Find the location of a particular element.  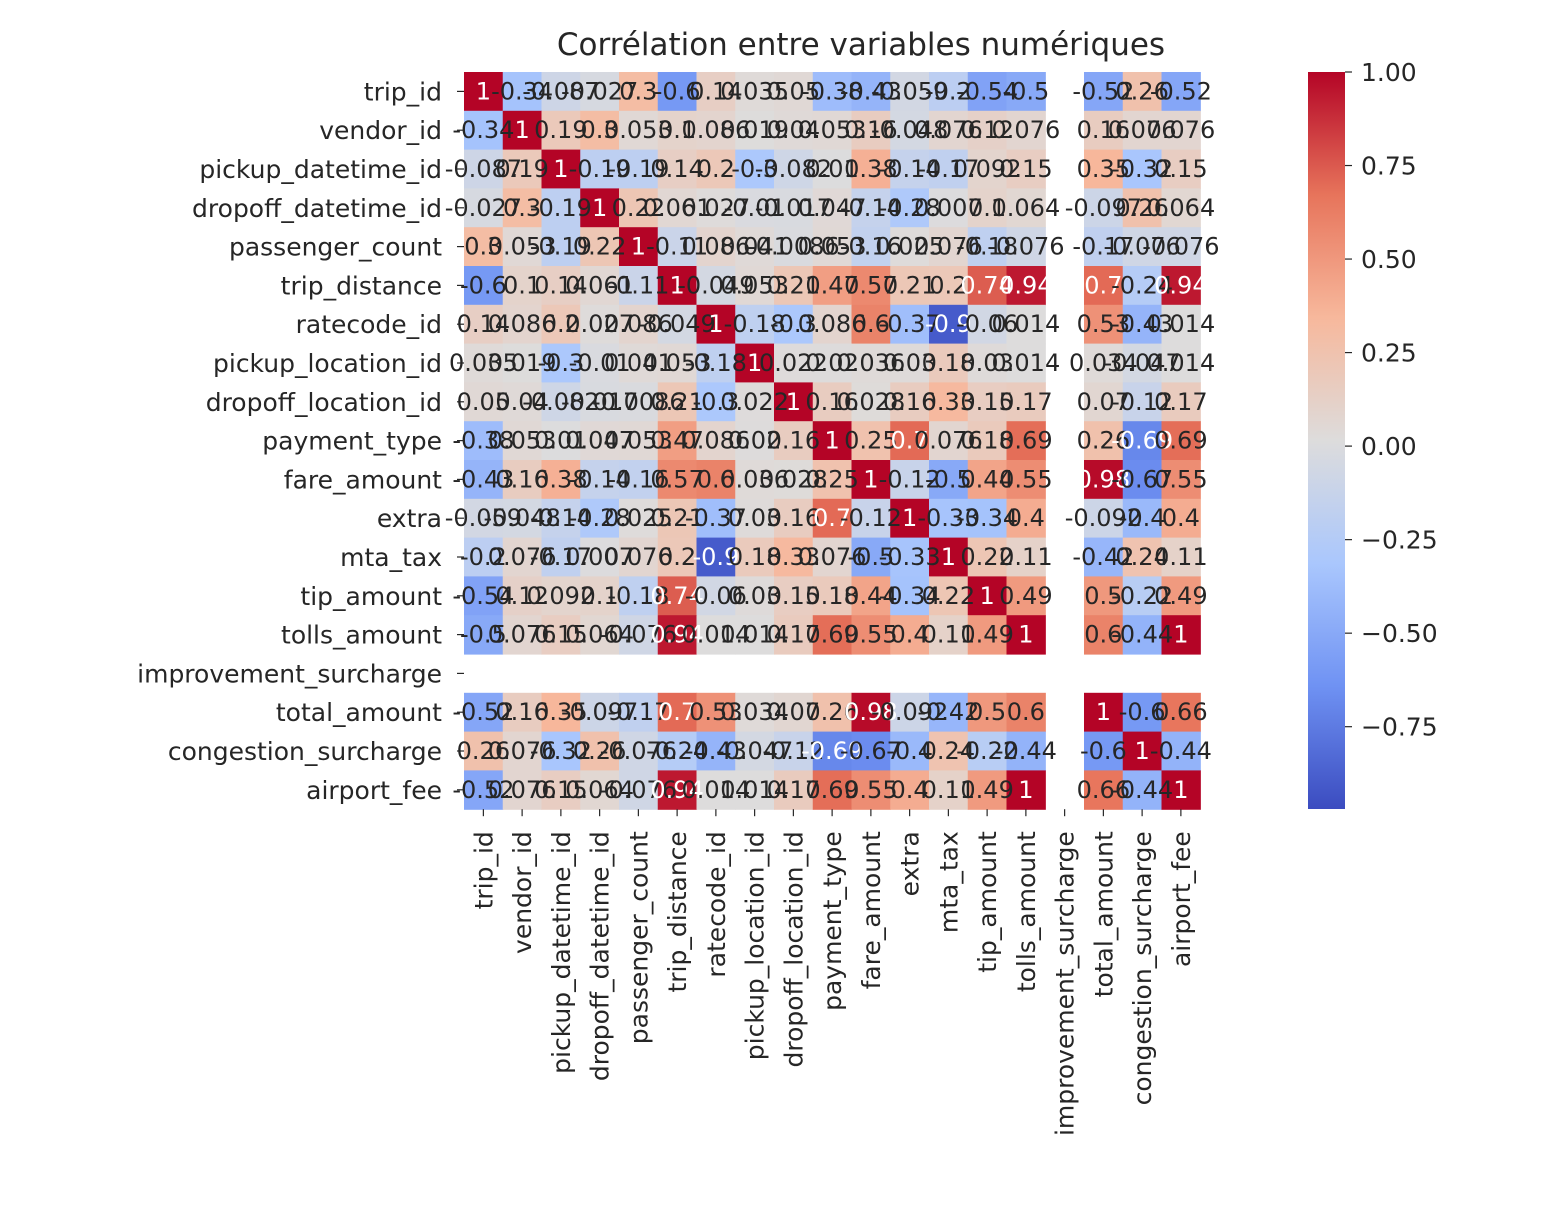

cell-annotation: 0.19 is located at coordinates (521, 169).